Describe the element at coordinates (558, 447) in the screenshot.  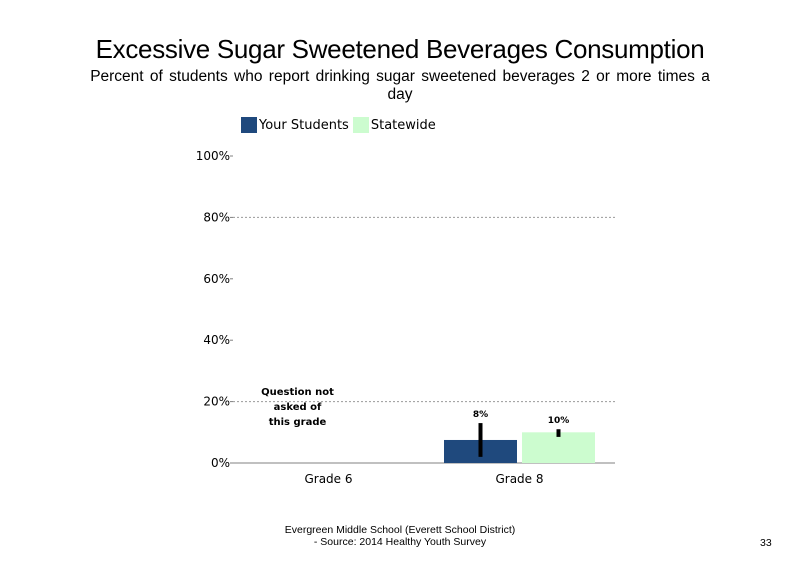
I see `bar` at that location.